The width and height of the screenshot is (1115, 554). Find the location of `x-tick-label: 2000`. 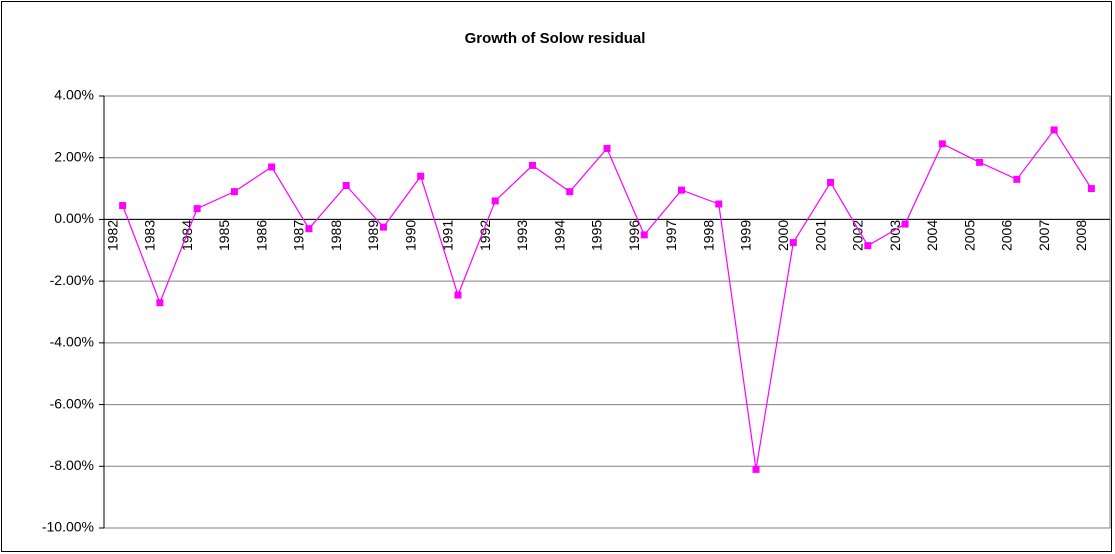

x-tick-label: 2000 is located at coordinates (783, 235).